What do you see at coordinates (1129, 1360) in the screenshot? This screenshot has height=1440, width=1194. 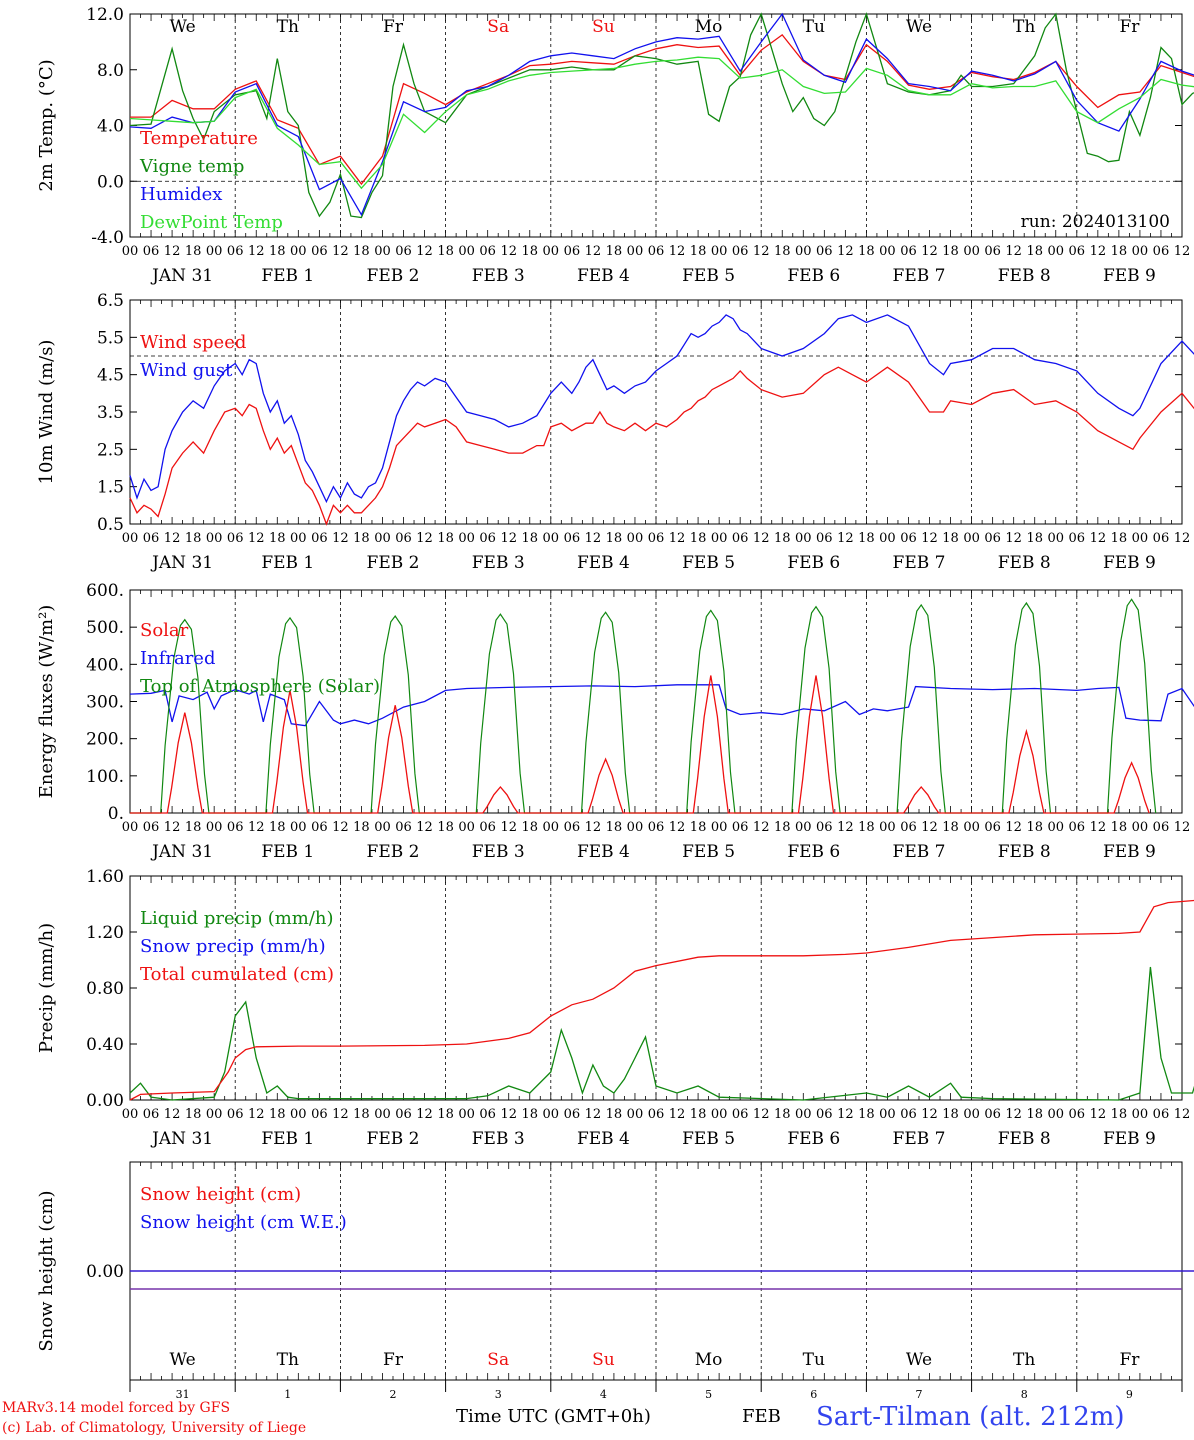 I see `weekday-label: Fr` at bounding box center [1129, 1360].